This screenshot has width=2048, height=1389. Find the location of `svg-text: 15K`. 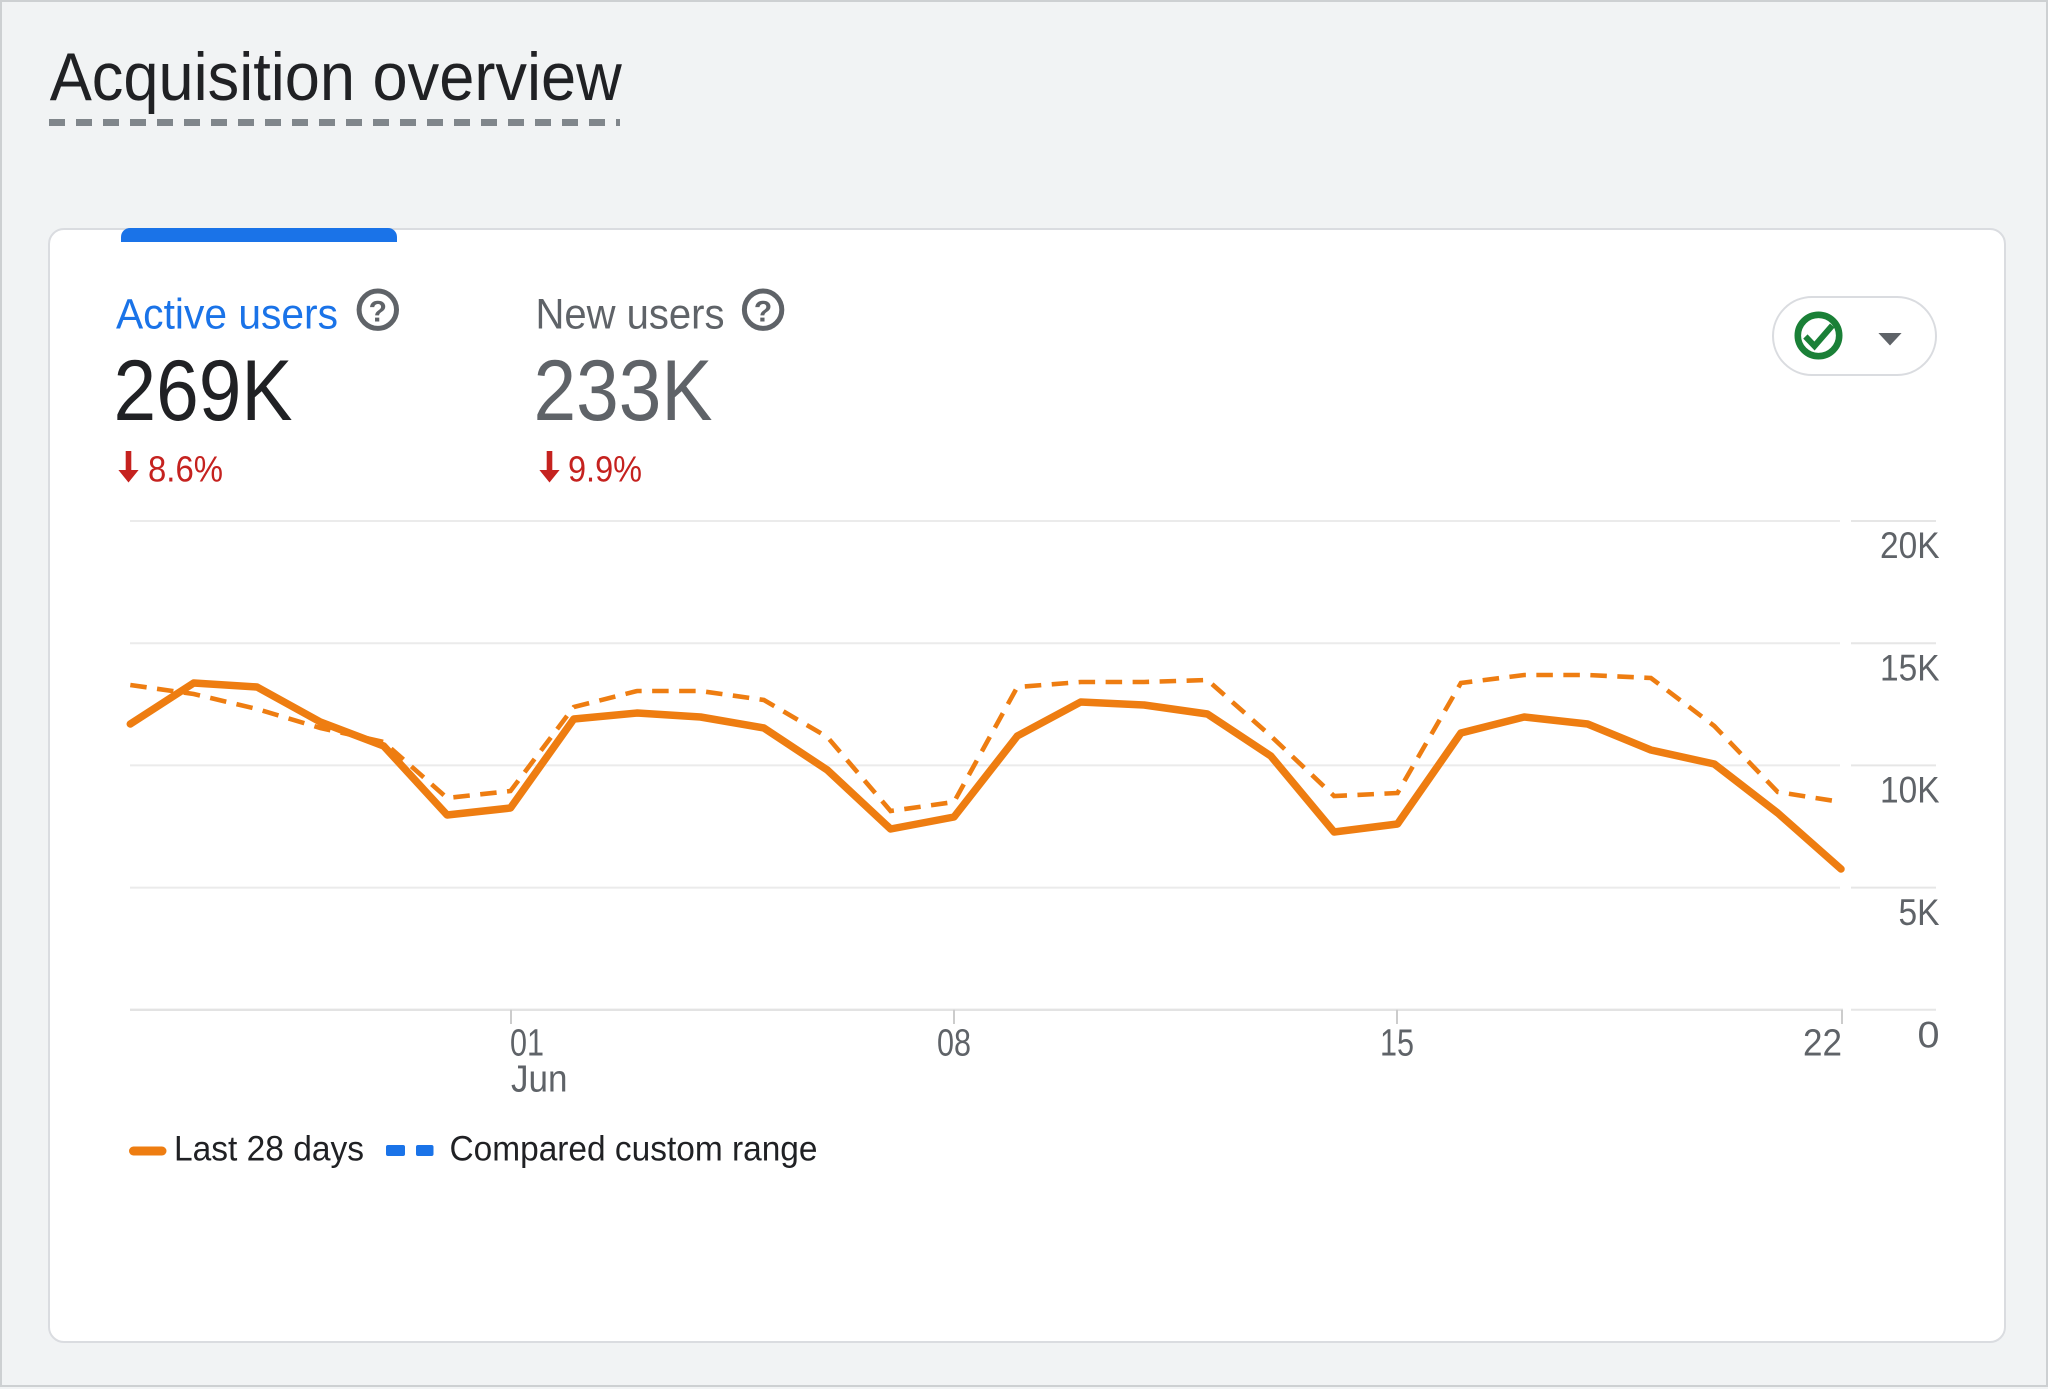

svg-text: 15K is located at coordinates (1910, 667).